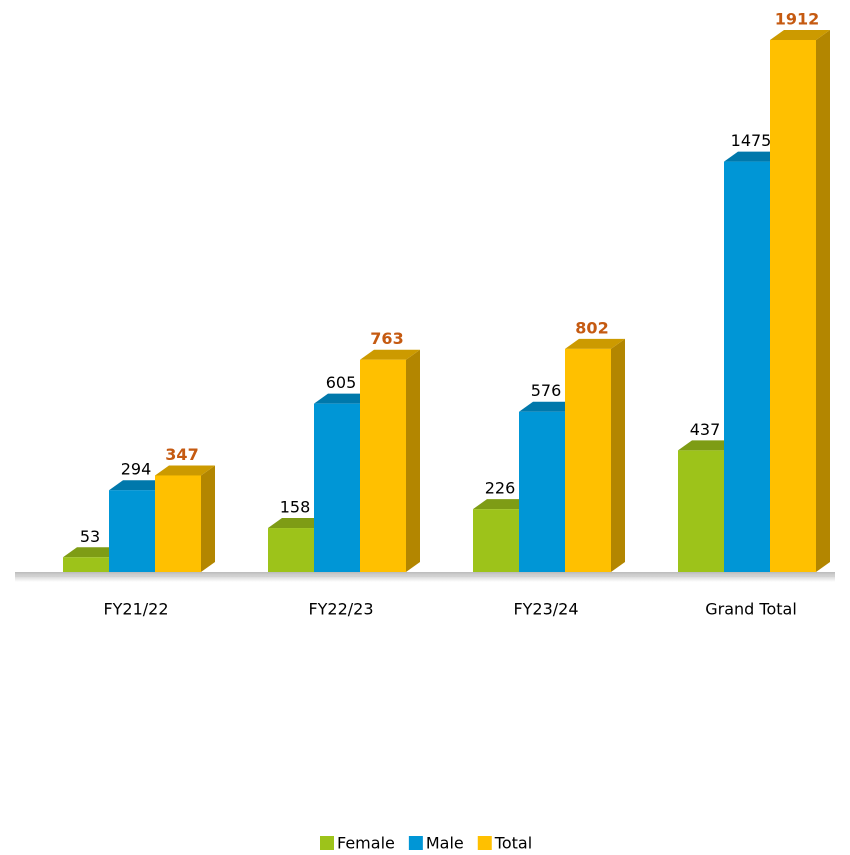 The image size is (850, 855). Describe the element at coordinates (425, 577) in the screenshot. I see `floor` at that location.